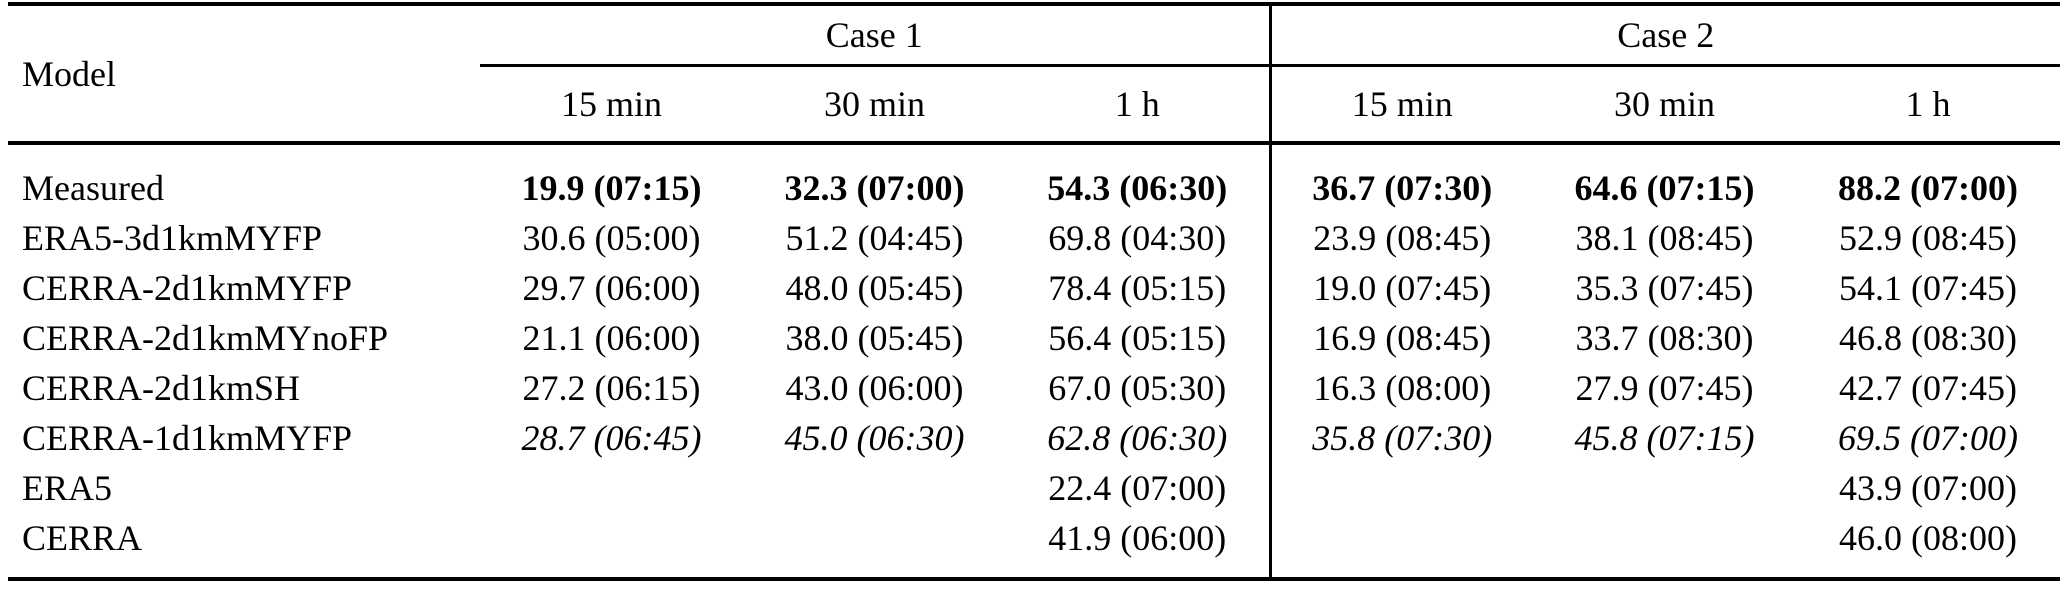 The image size is (2067, 595). What do you see at coordinates (1664, 105) in the screenshot?
I see `subheader-case2-30min: 30 min` at bounding box center [1664, 105].